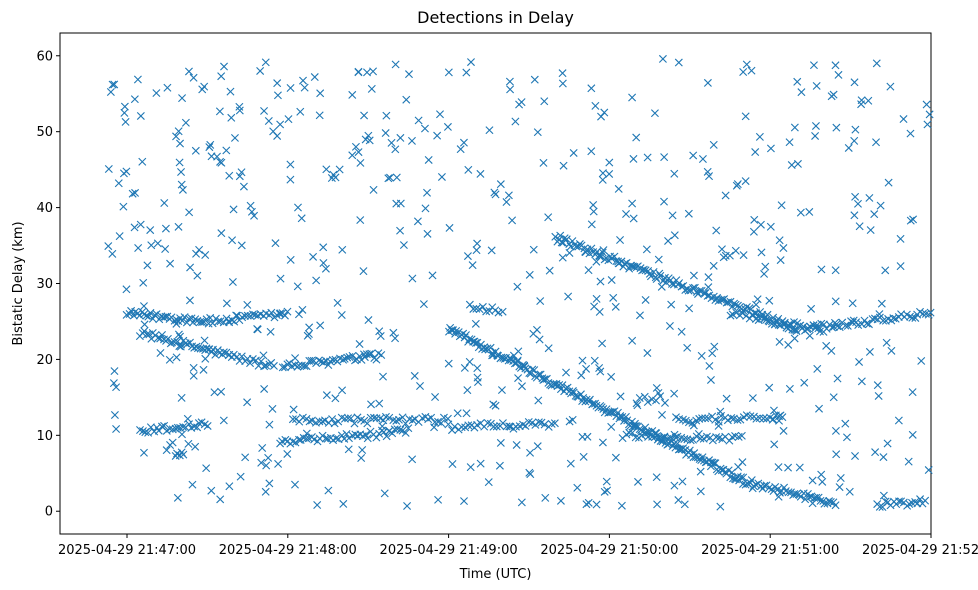 The height and width of the screenshot is (590, 978). Describe the element at coordinates (288, 550) in the screenshot. I see `x-tick-label: 2025-04-29 21:48:00` at that location.